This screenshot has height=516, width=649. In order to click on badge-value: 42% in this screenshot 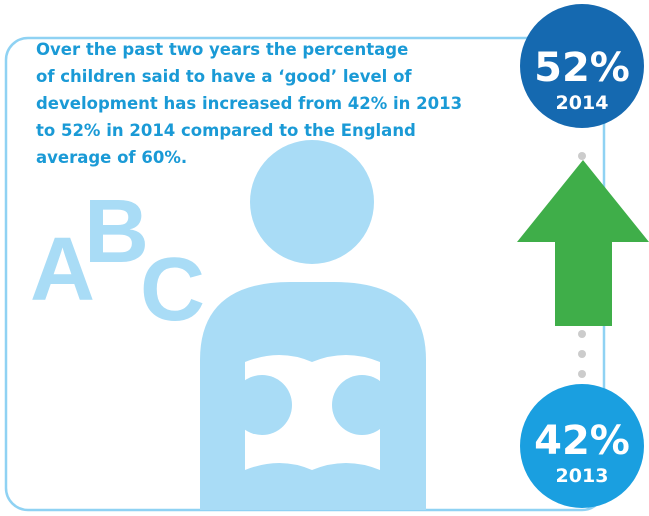, I will do `click(582, 441)`.